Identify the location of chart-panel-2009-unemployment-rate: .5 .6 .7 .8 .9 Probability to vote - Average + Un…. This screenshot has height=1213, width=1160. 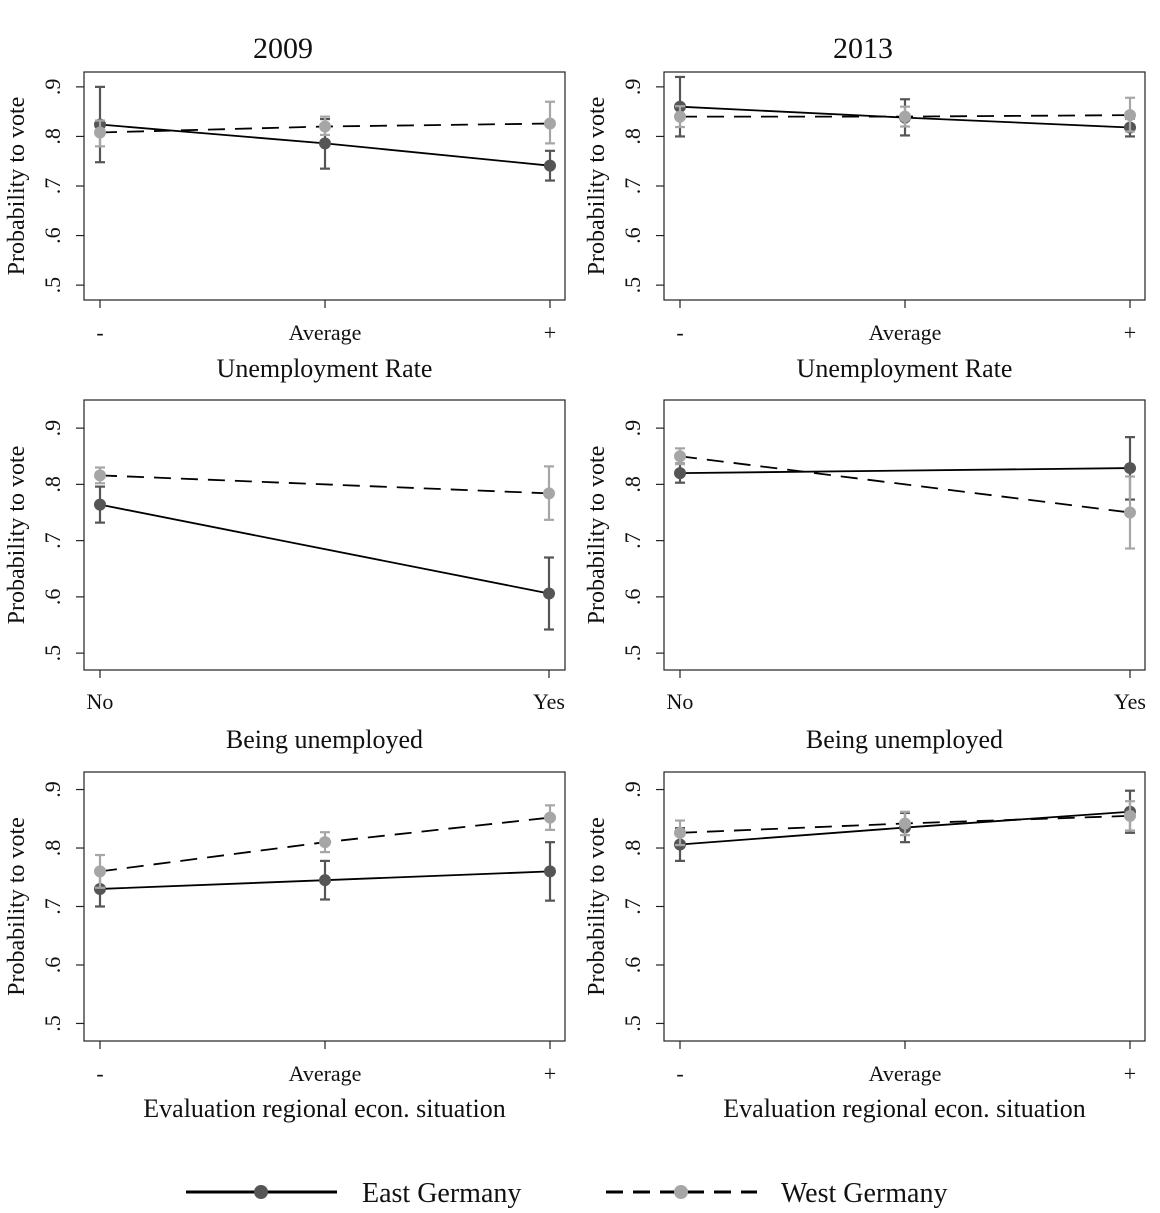
(285, 227).